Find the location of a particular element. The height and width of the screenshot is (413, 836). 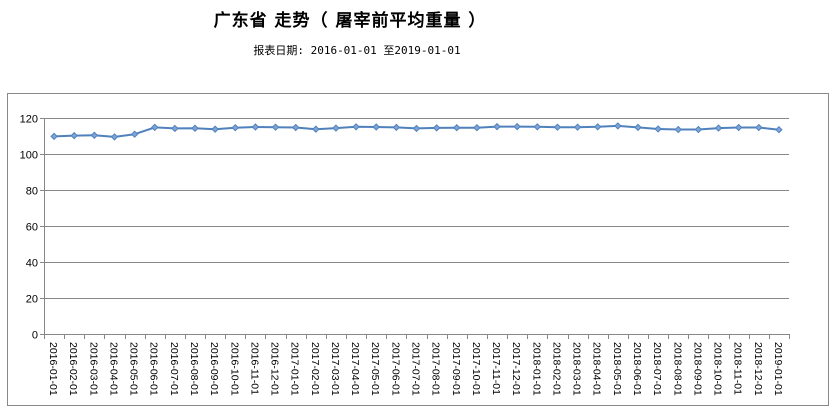

x-tick-label: 2018-11-01 is located at coordinates (738, 368).